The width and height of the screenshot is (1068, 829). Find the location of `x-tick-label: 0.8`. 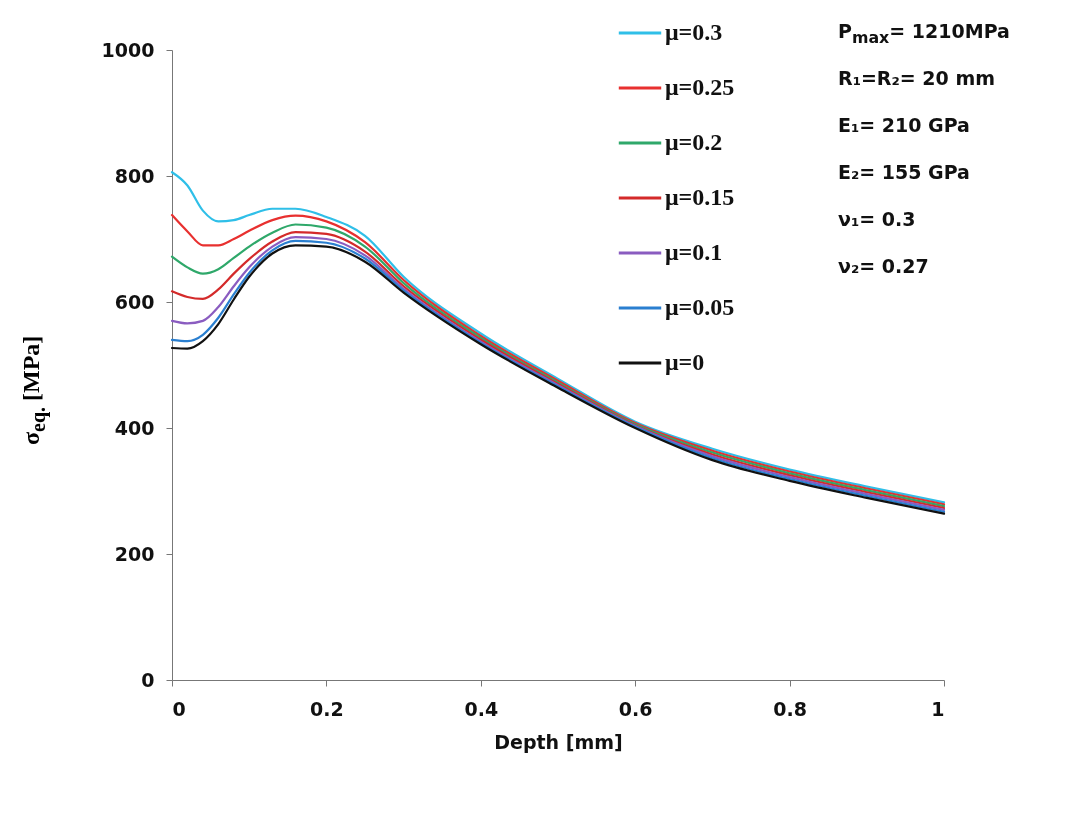

x-tick-label: 0.8 is located at coordinates (790, 708).